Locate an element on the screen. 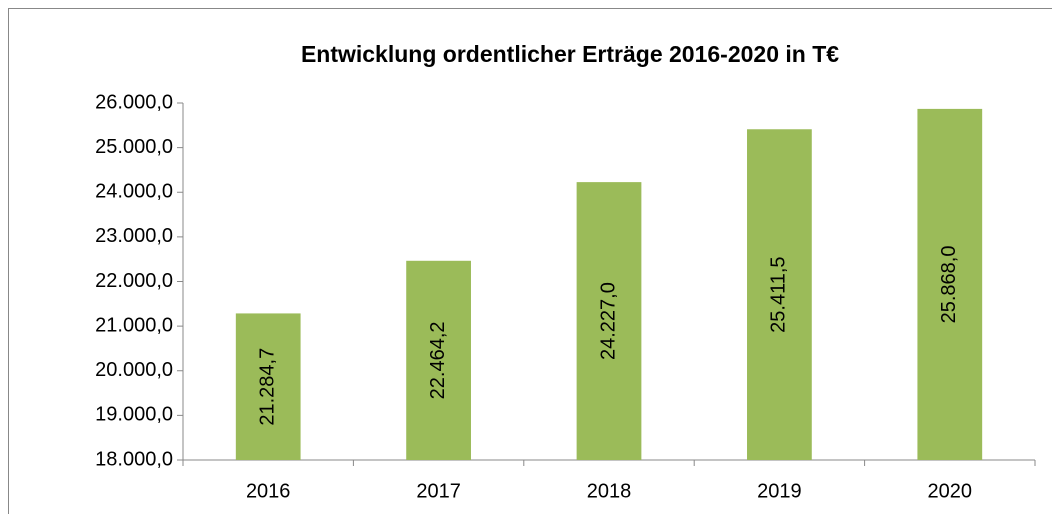 Image resolution: width=1052 pixels, height=514 pixels. y-tick-label: 23.000,0 is located at coordinates (134, 236).